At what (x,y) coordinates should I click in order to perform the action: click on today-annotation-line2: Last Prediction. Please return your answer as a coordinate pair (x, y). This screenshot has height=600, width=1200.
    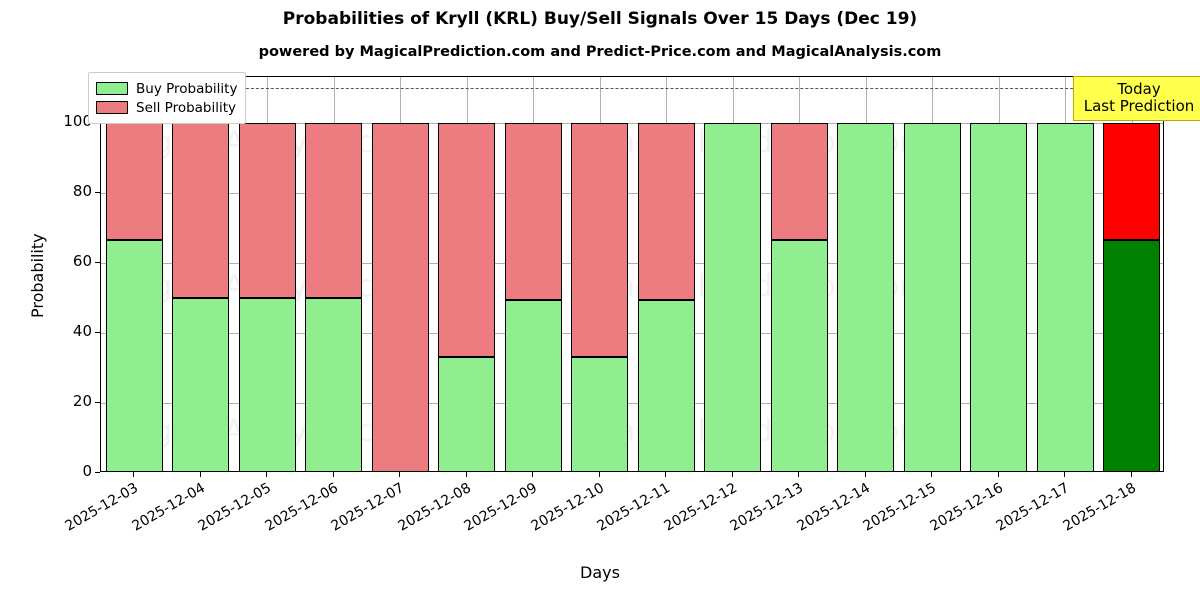
    Looking at the image, I should click on (1139, 106).